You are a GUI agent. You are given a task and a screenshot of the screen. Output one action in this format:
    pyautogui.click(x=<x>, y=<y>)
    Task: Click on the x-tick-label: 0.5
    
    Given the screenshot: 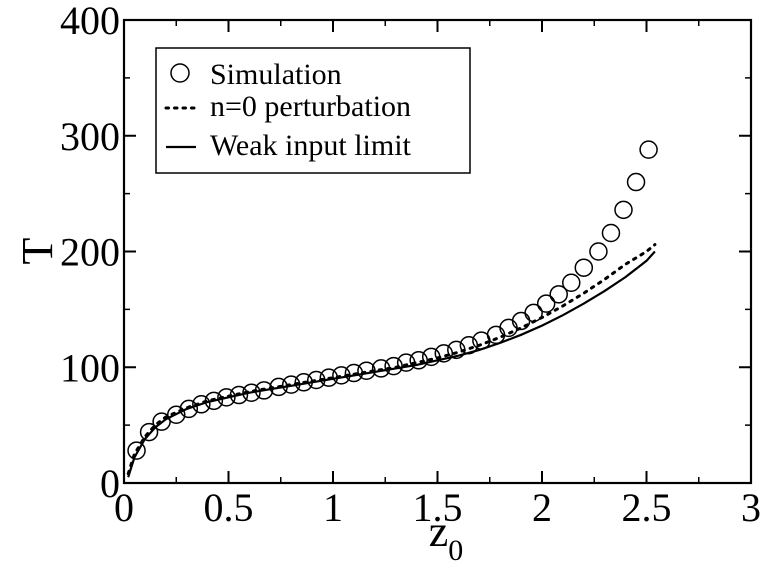 What is the action you would take?
    pyautogui.click(x=229, y=507)
    